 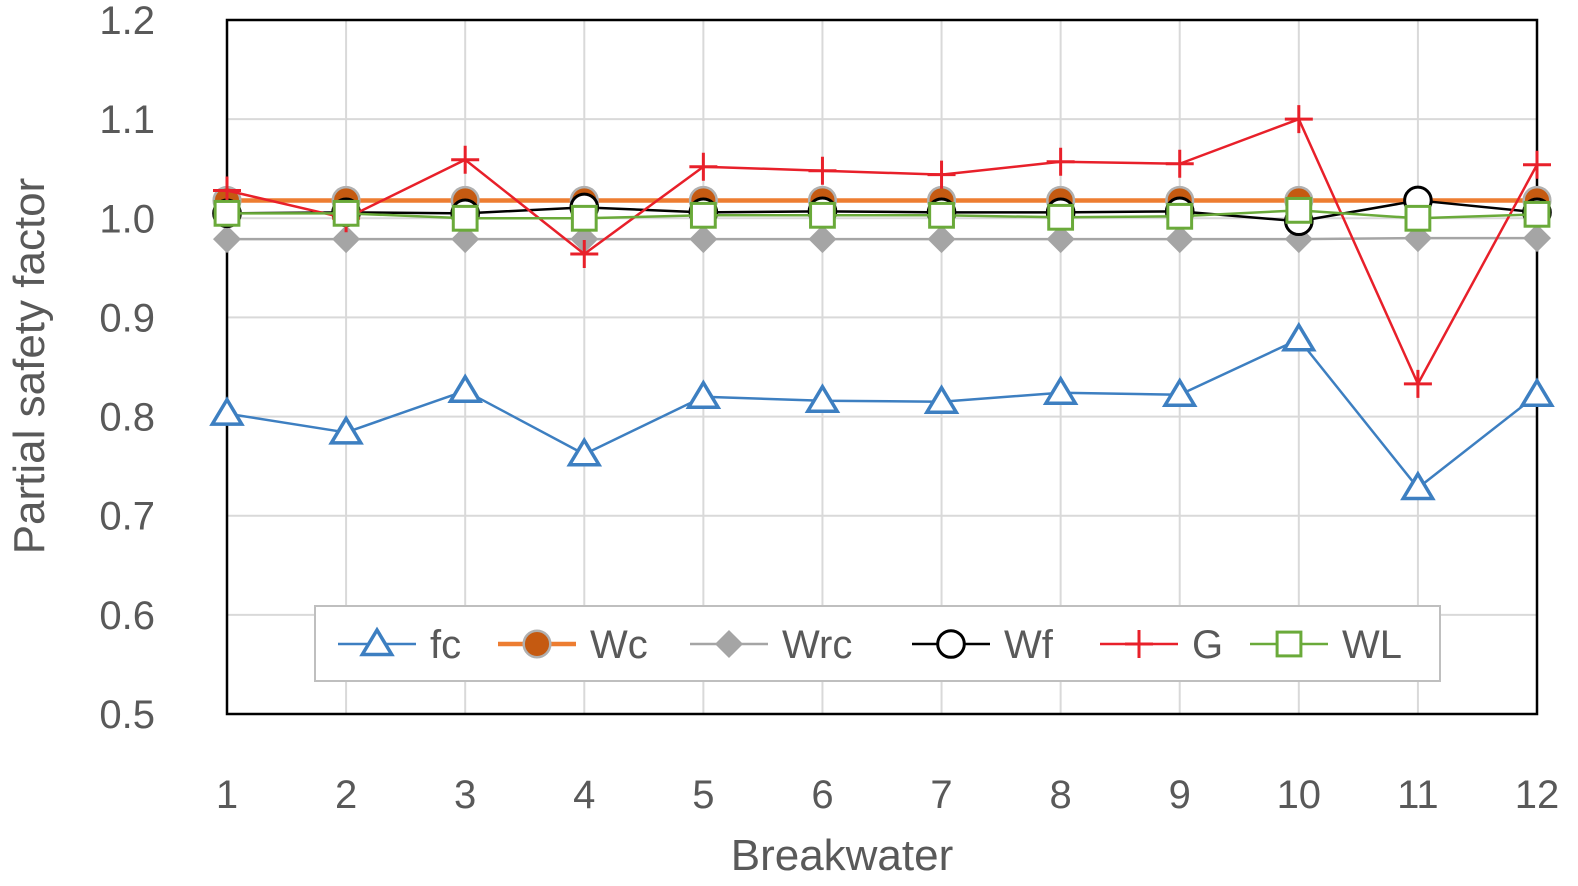 I want to click on y-tick-label: 0.8, so click(x=127, y=418).